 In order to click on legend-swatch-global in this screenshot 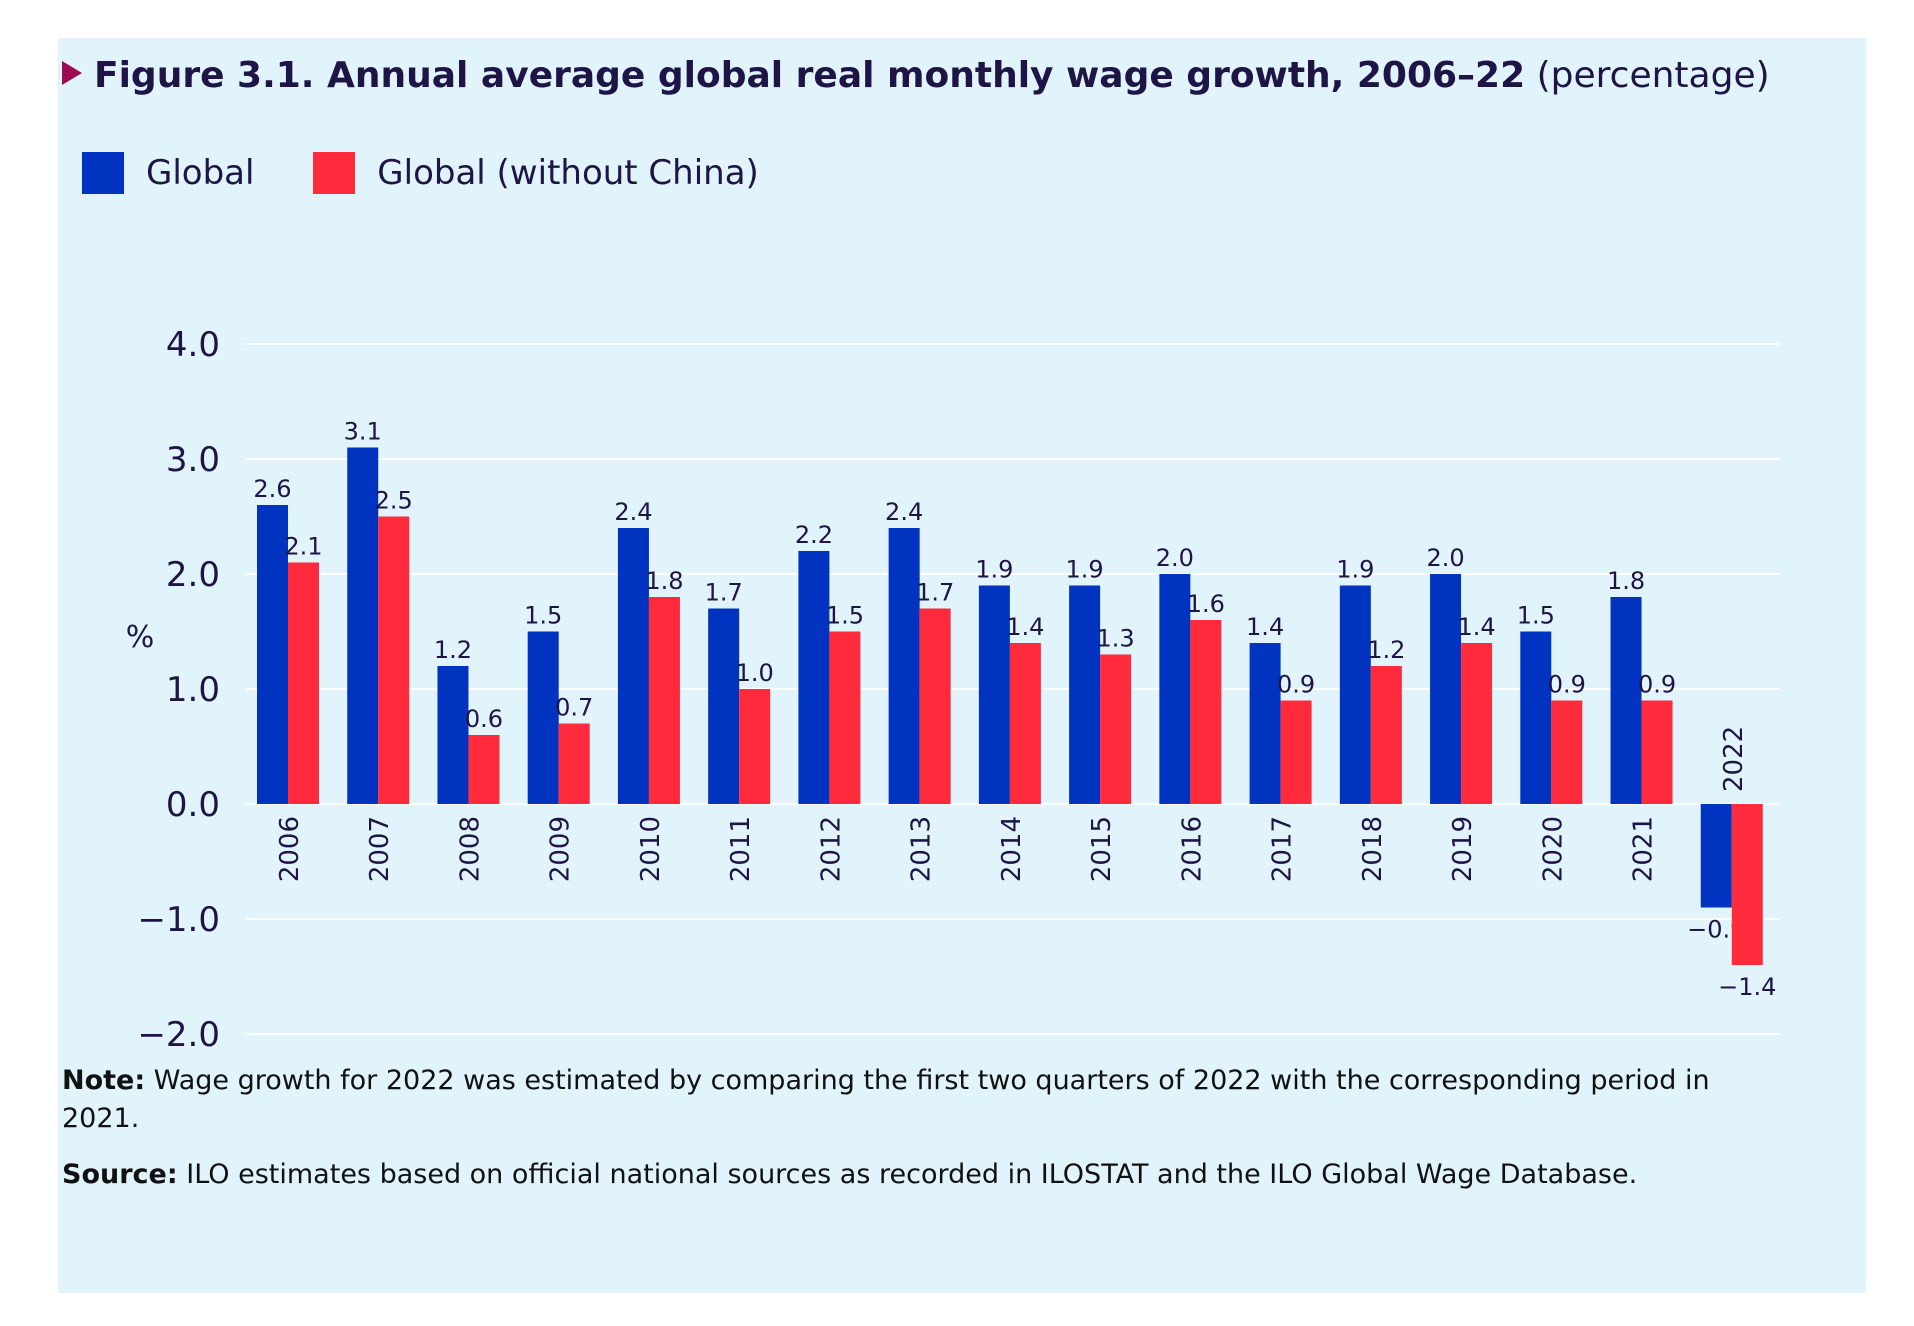, I will do `click(103, 173)`.